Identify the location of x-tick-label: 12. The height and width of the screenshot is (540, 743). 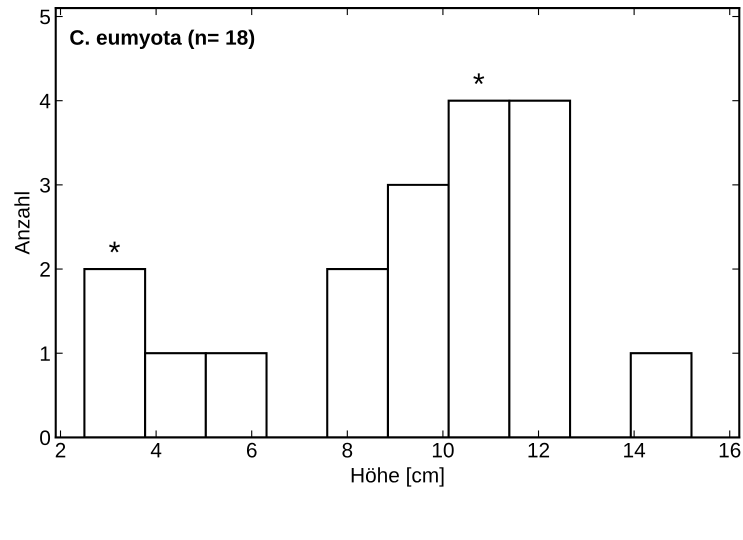
(539, 450).